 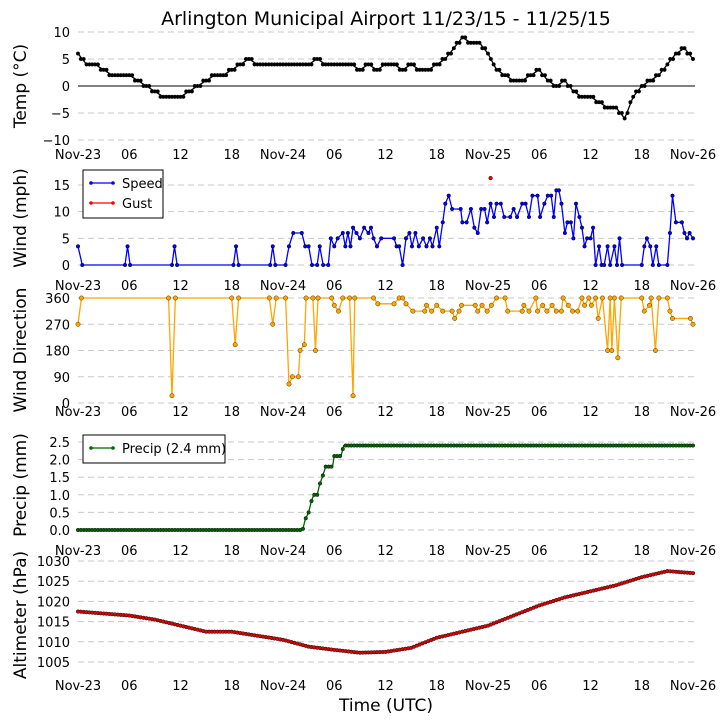 What do you see at coordinates (385, 78) in the screenshot?
I see `series-line-temp` at bounding box center [385, 78].